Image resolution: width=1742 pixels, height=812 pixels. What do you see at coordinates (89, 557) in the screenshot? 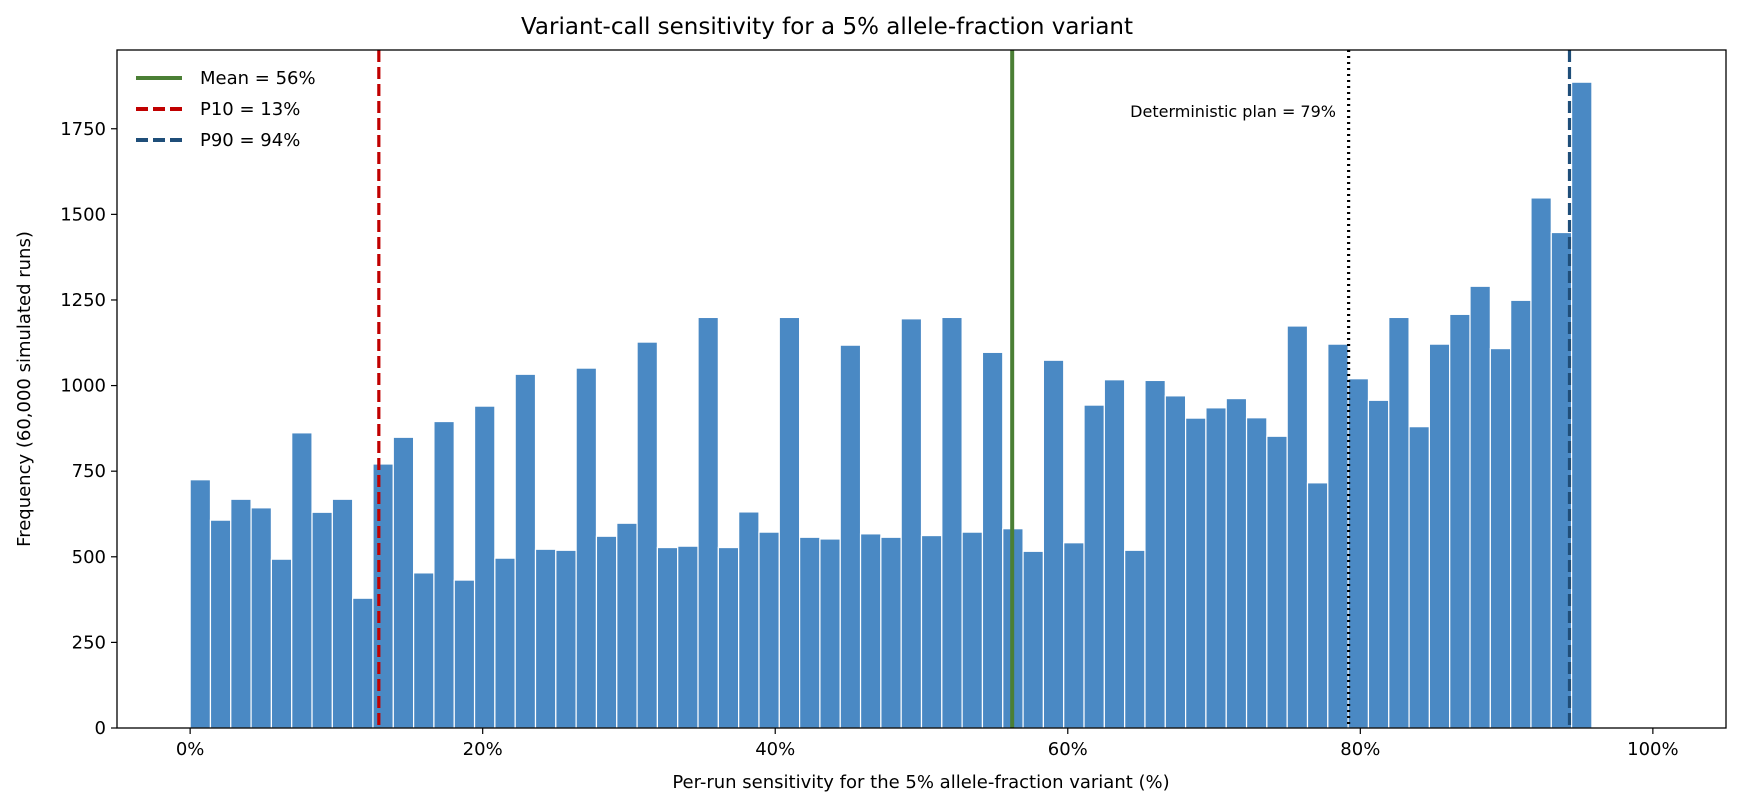
I see `y-tick-label: 500` at bounding box center [89, 557].